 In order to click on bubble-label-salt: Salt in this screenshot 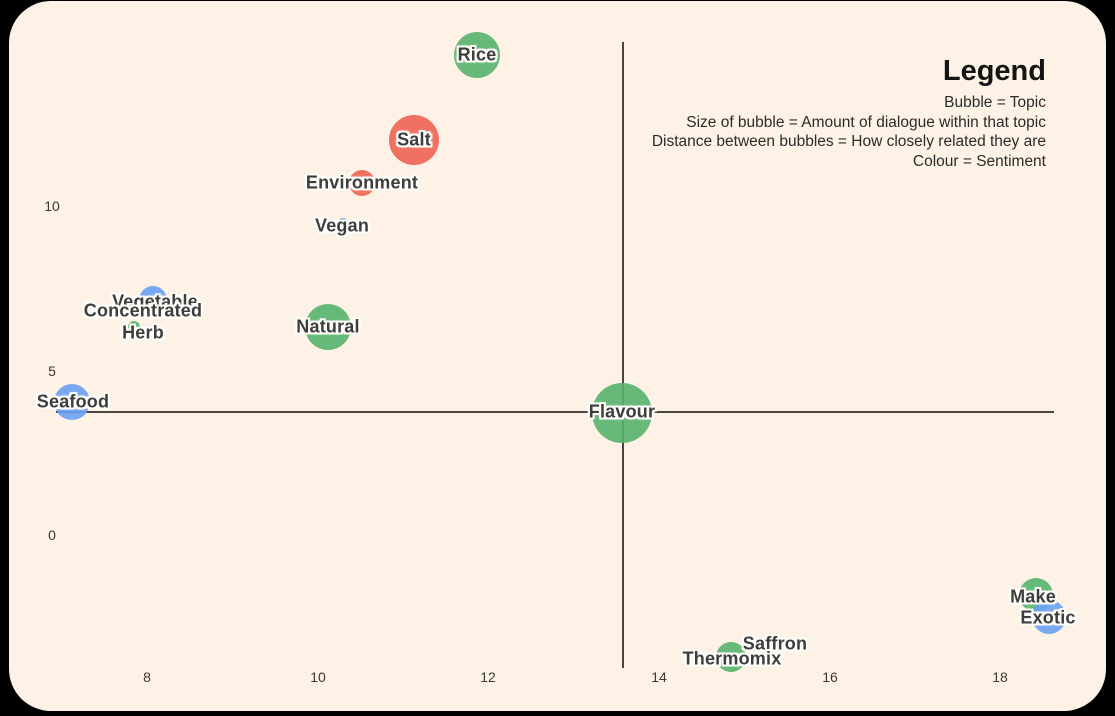, I will do `click(414, 139)`.